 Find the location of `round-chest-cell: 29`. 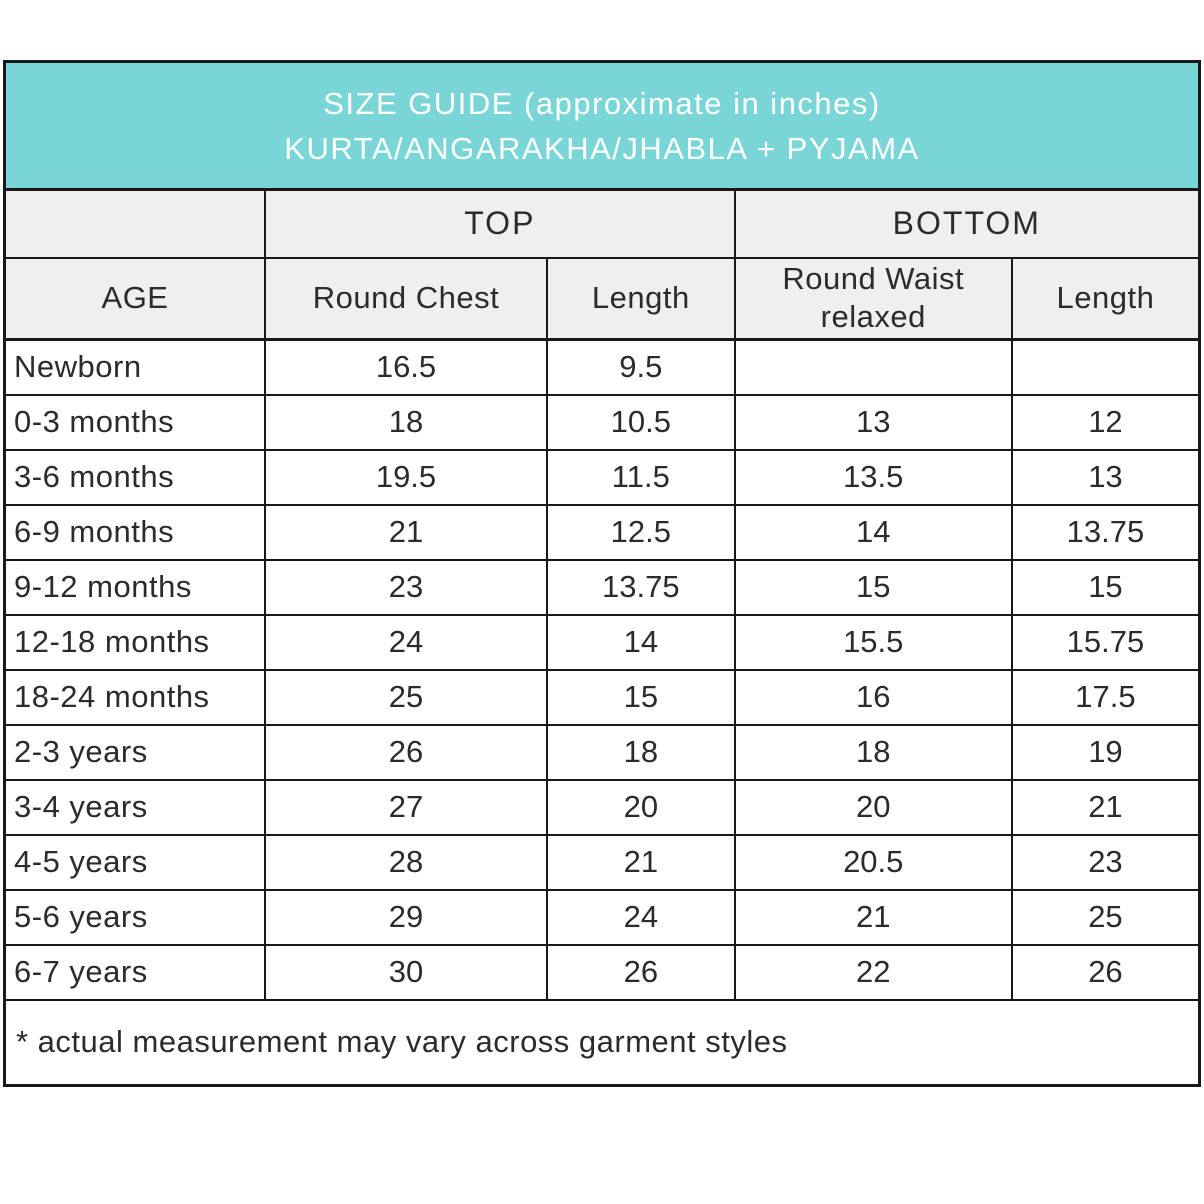

round-chest-cell: 29 is located at coordinates (406, 917).